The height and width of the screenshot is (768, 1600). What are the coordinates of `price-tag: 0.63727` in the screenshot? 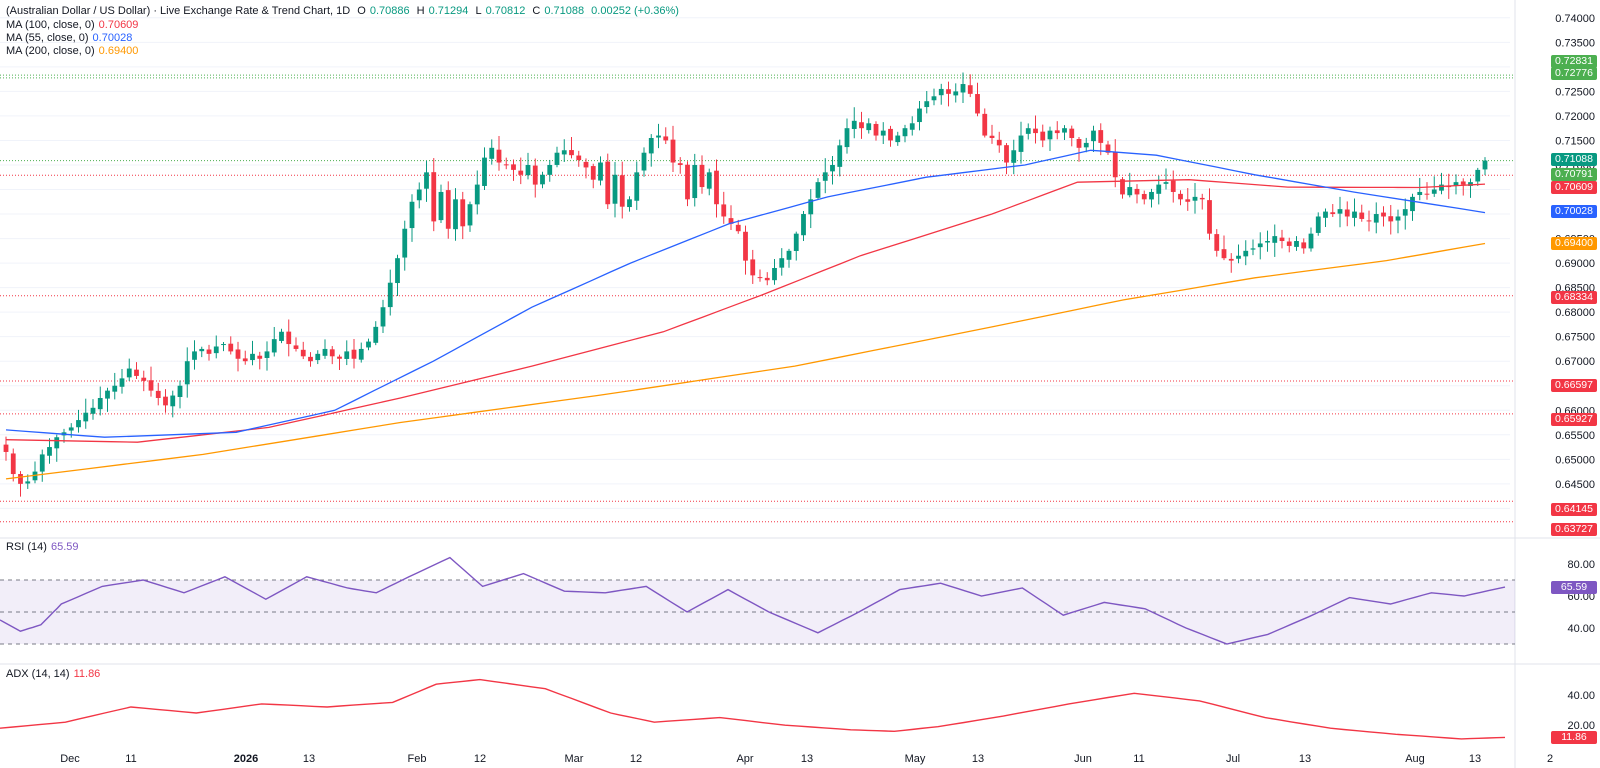 It's located at (1574, 529).